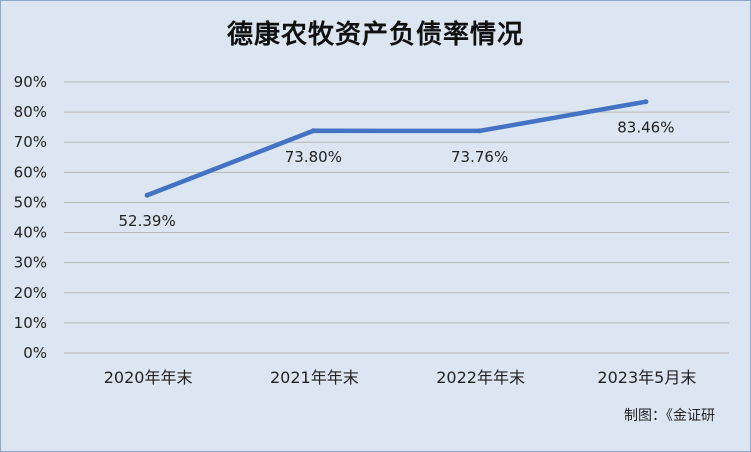 Image resolution: width=751 pixels, height=452 pixels. I want to click on y-tick-label: 30%, so click(30, 263).